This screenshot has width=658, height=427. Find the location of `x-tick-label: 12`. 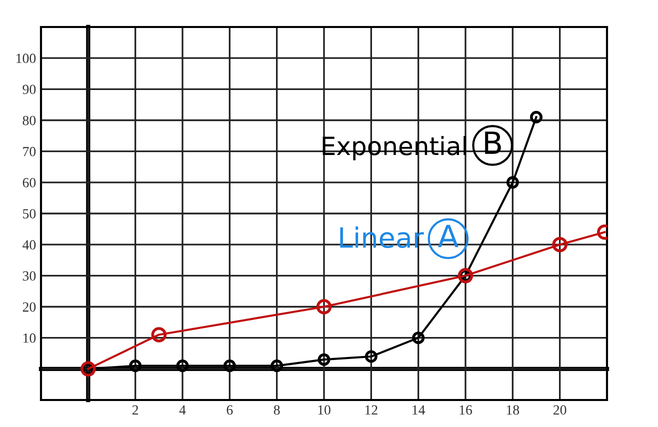

x-tick-label: 12 is located at coordinates (371, 409).